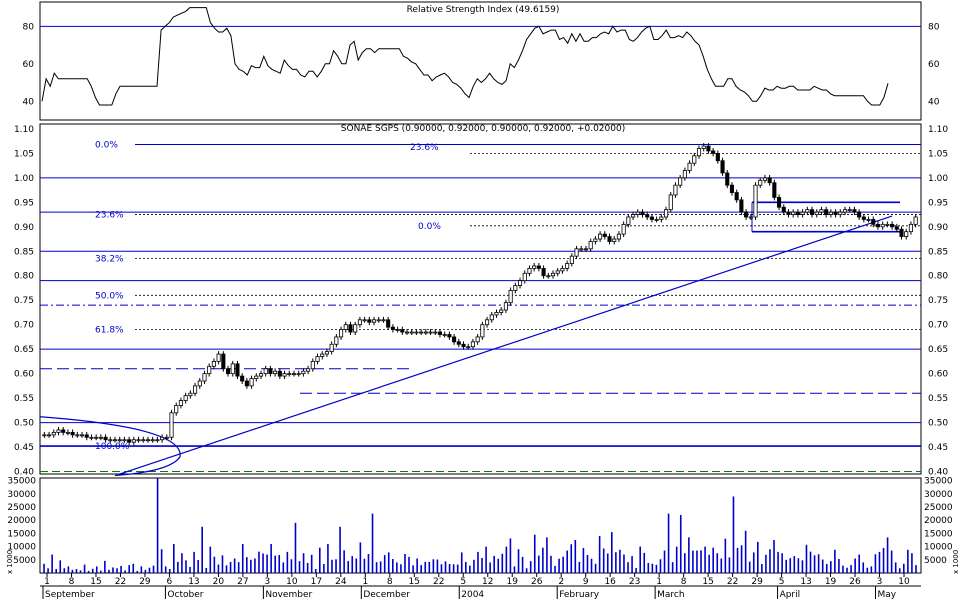  Describe the element at coordinates (938, 508) in the screenshot. I see `volume-tick-label-right: 25000` at that location.